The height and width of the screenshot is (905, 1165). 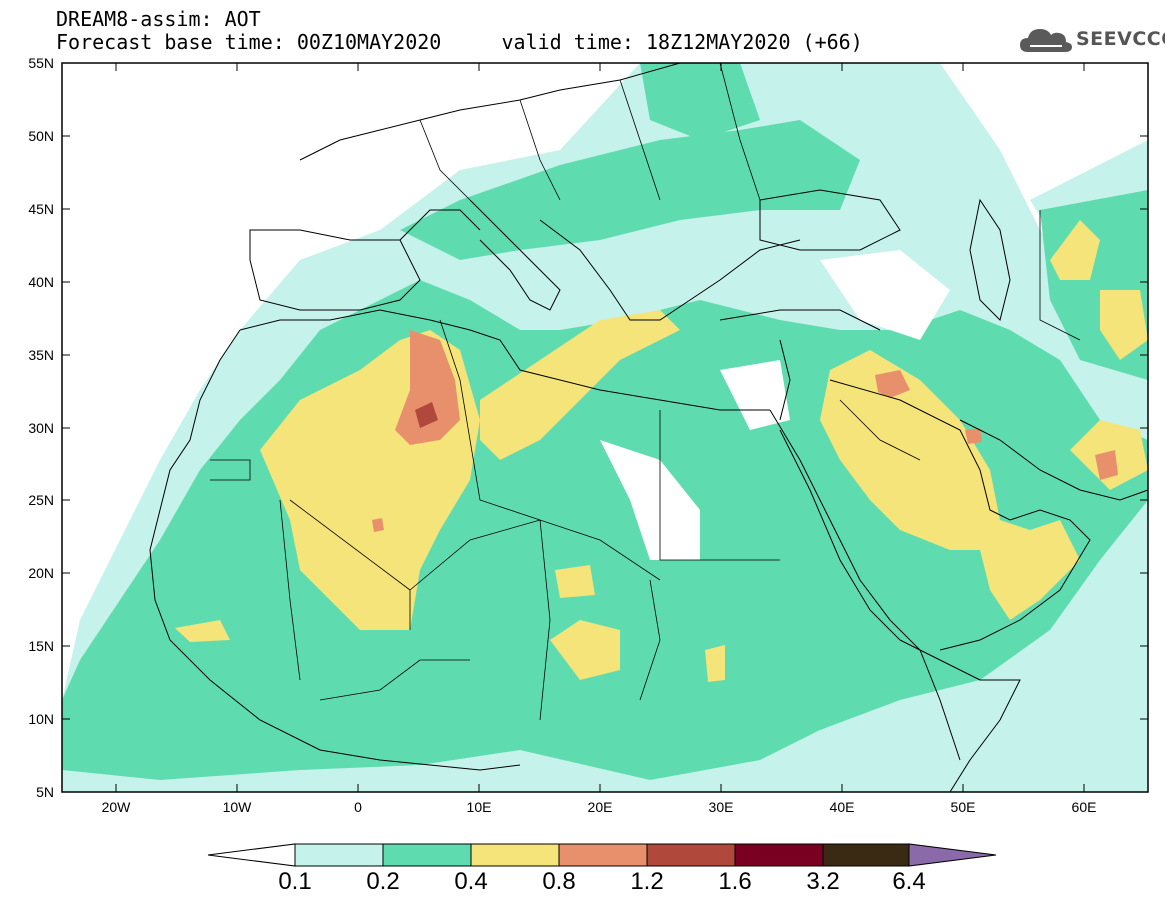 What do you see at coordinates (909, 881) in the screenshot?
I see `colorbar-label-7: 6.4` at bounding box center [909, 881].